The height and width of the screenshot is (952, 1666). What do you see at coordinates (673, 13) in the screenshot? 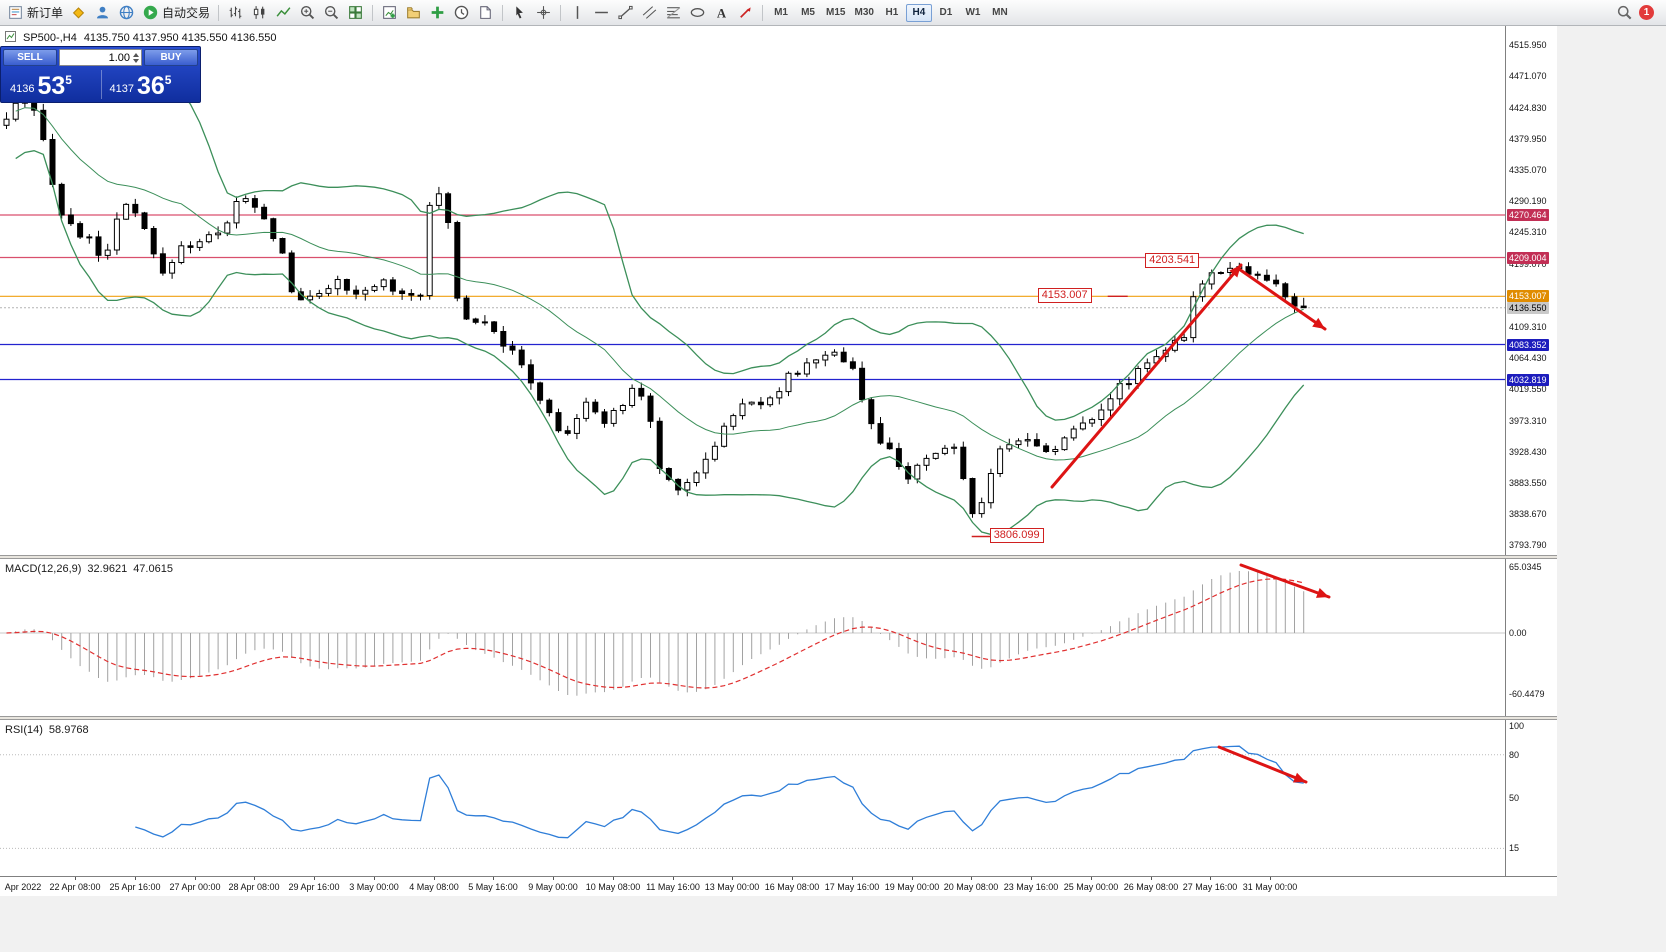
I see `fibonacci-icon` at bounding box center [673, 13].